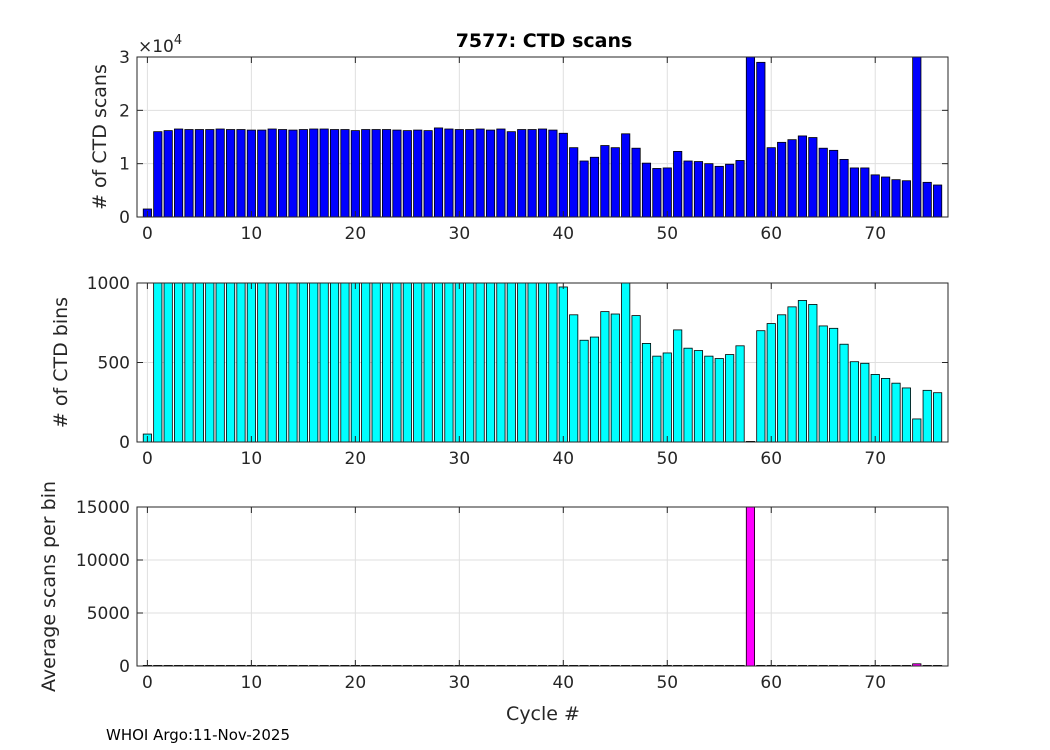 This screenshot has width=1050, height=750. I want to click on x-tick-label: 40, so click(563, 683).